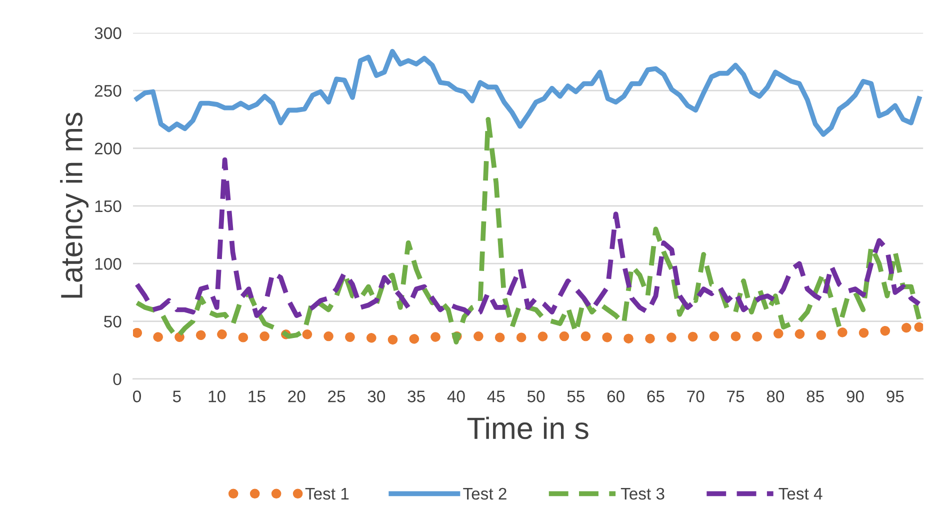  What do you see at coordinates (527, 428) in the screenshot?
I see `x-axis-title: Time in s` at bounding box center [527, 428].